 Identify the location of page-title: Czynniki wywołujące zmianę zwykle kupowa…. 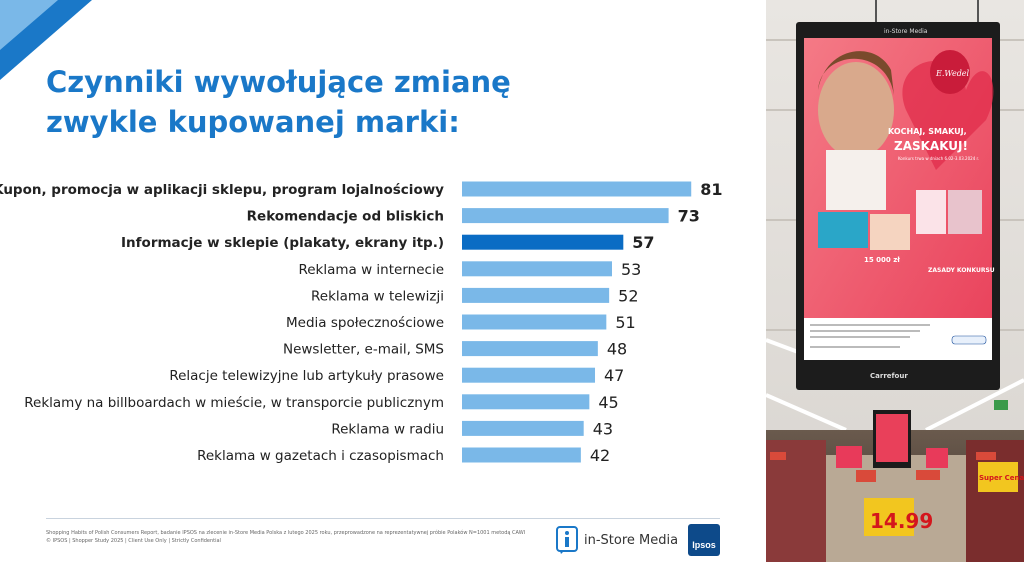
(396, 102).